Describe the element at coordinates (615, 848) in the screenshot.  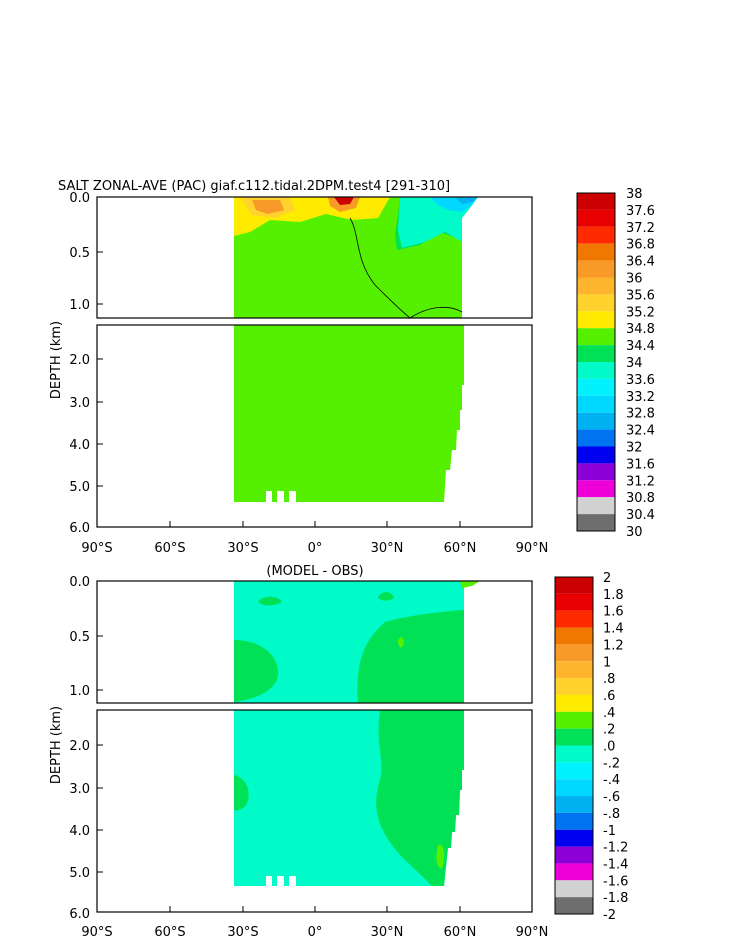
I see `colorbar-level-label: -1.2` at that location.